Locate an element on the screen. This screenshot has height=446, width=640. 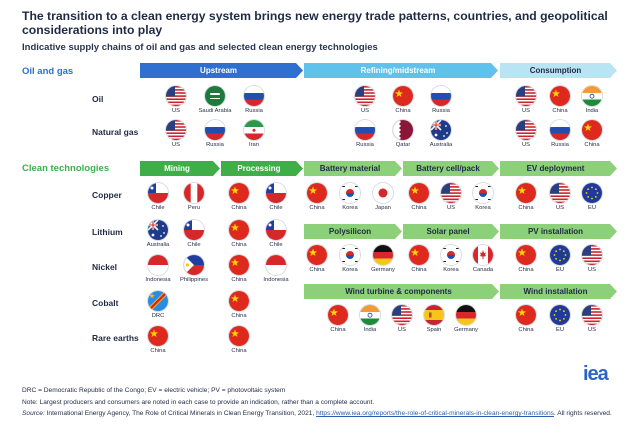
flag-wind-install-eu: EU is located at coordinates (560, 319).